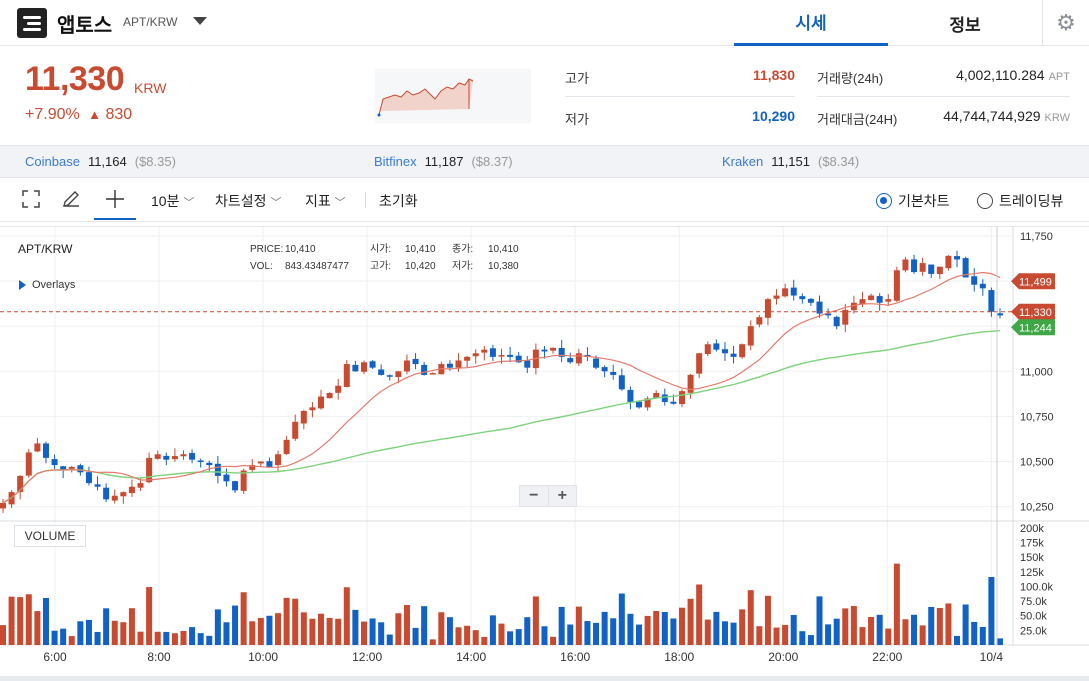 This screenshot has width=1089, height=681. Describe the element at coordinates (1065, 23) in the screenshot. I see `gear-icon: ⚙` at that location.